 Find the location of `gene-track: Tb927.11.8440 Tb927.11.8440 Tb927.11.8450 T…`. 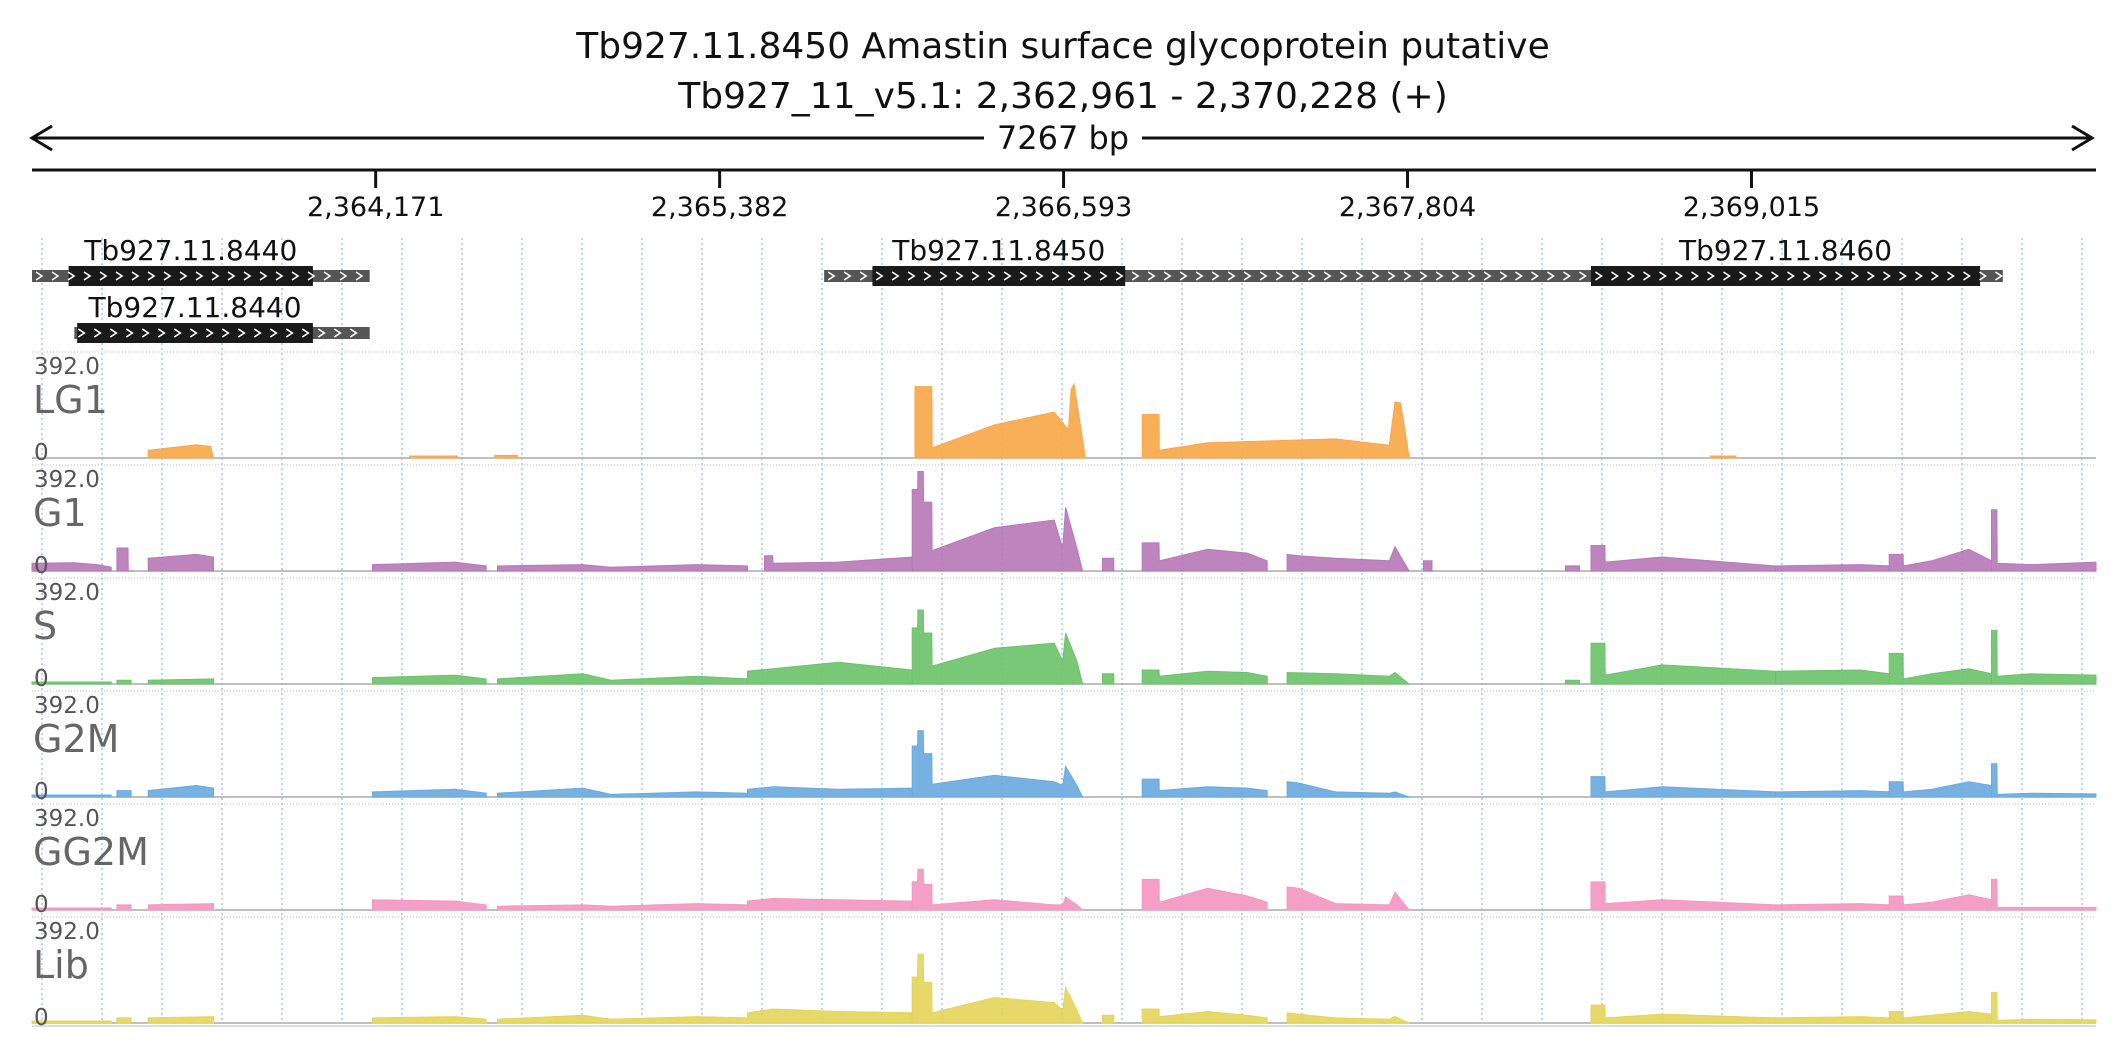

gene-track: Tb927.11.8440 Tb927.11.8440 Tb927.11.8450 T… is located at coordinates (1017, 288).